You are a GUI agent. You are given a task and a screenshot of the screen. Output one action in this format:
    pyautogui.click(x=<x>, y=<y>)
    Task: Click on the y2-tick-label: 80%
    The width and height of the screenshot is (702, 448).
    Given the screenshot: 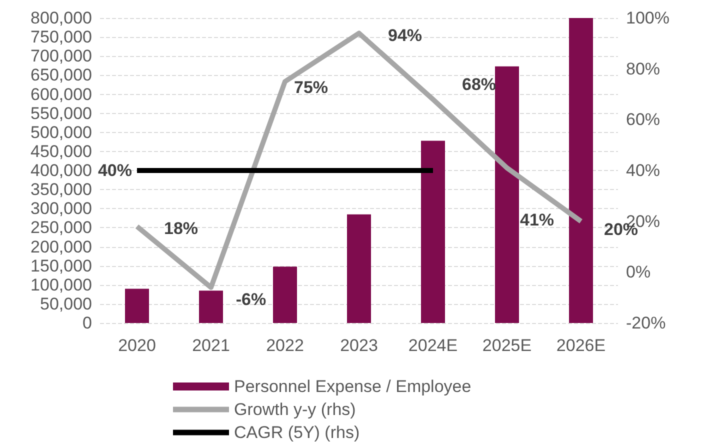 What is the action you would take?
    pyautogui.click(x=643, y=68)
    